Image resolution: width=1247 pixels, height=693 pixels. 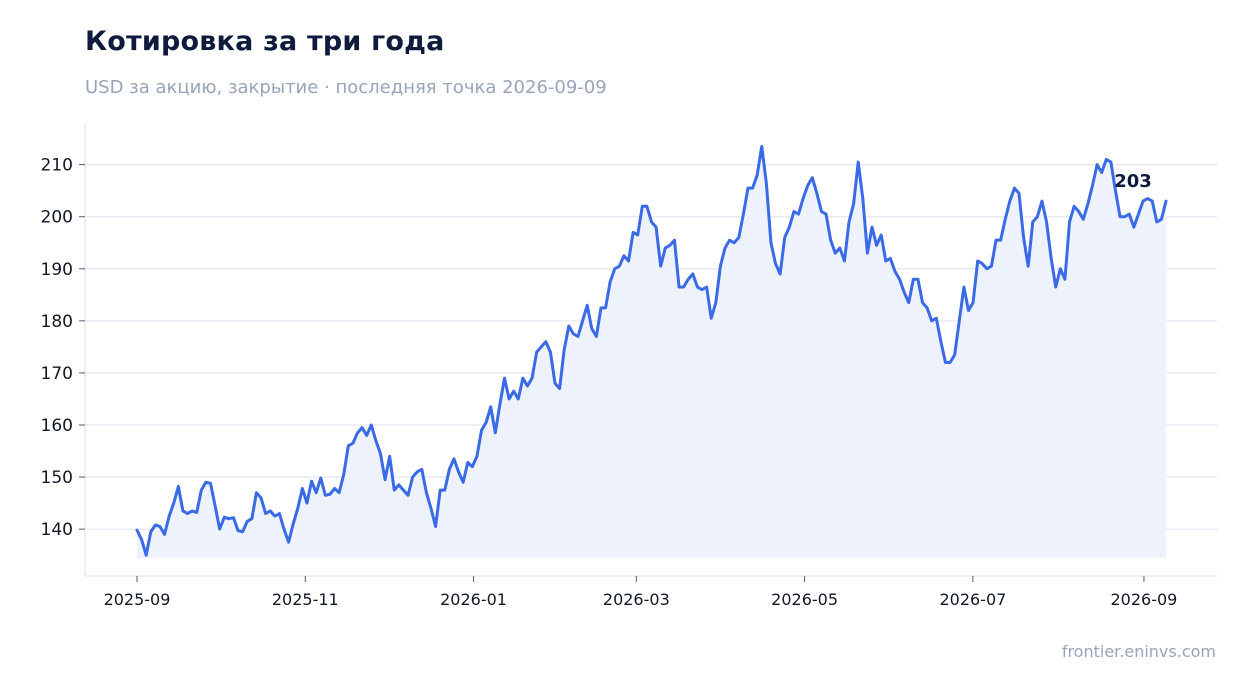 What do you see at coordinates (1138, 651) in the screenshot?
I see `source-footer: frontier.eninvs.com` at bounding box center [1138, 651].